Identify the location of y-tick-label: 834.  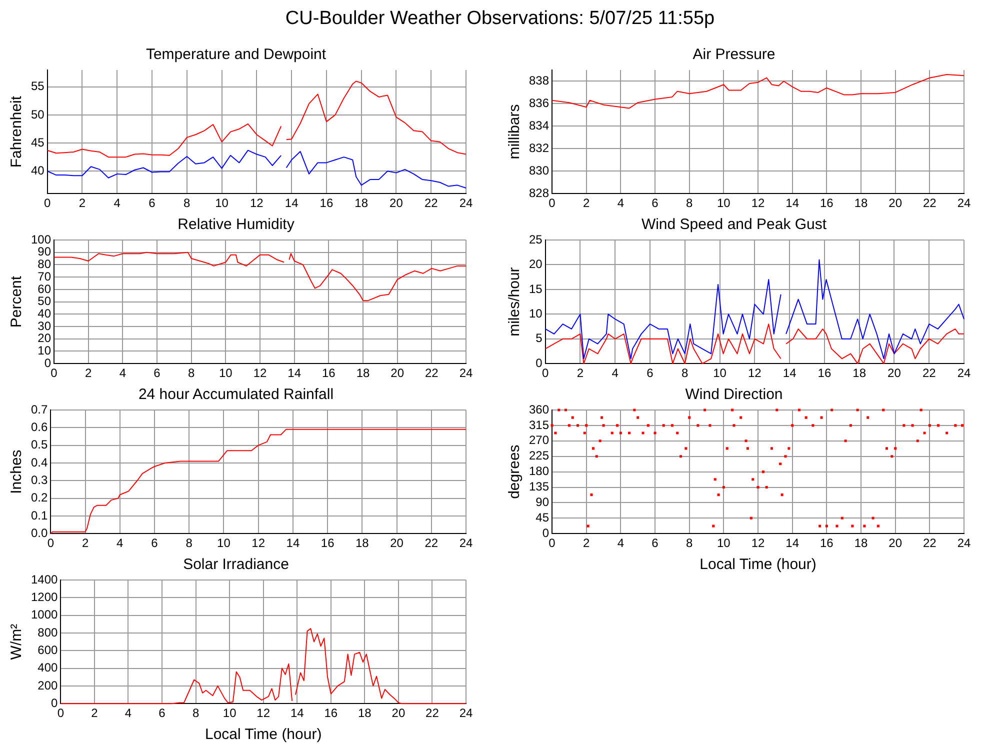
(539, 125).